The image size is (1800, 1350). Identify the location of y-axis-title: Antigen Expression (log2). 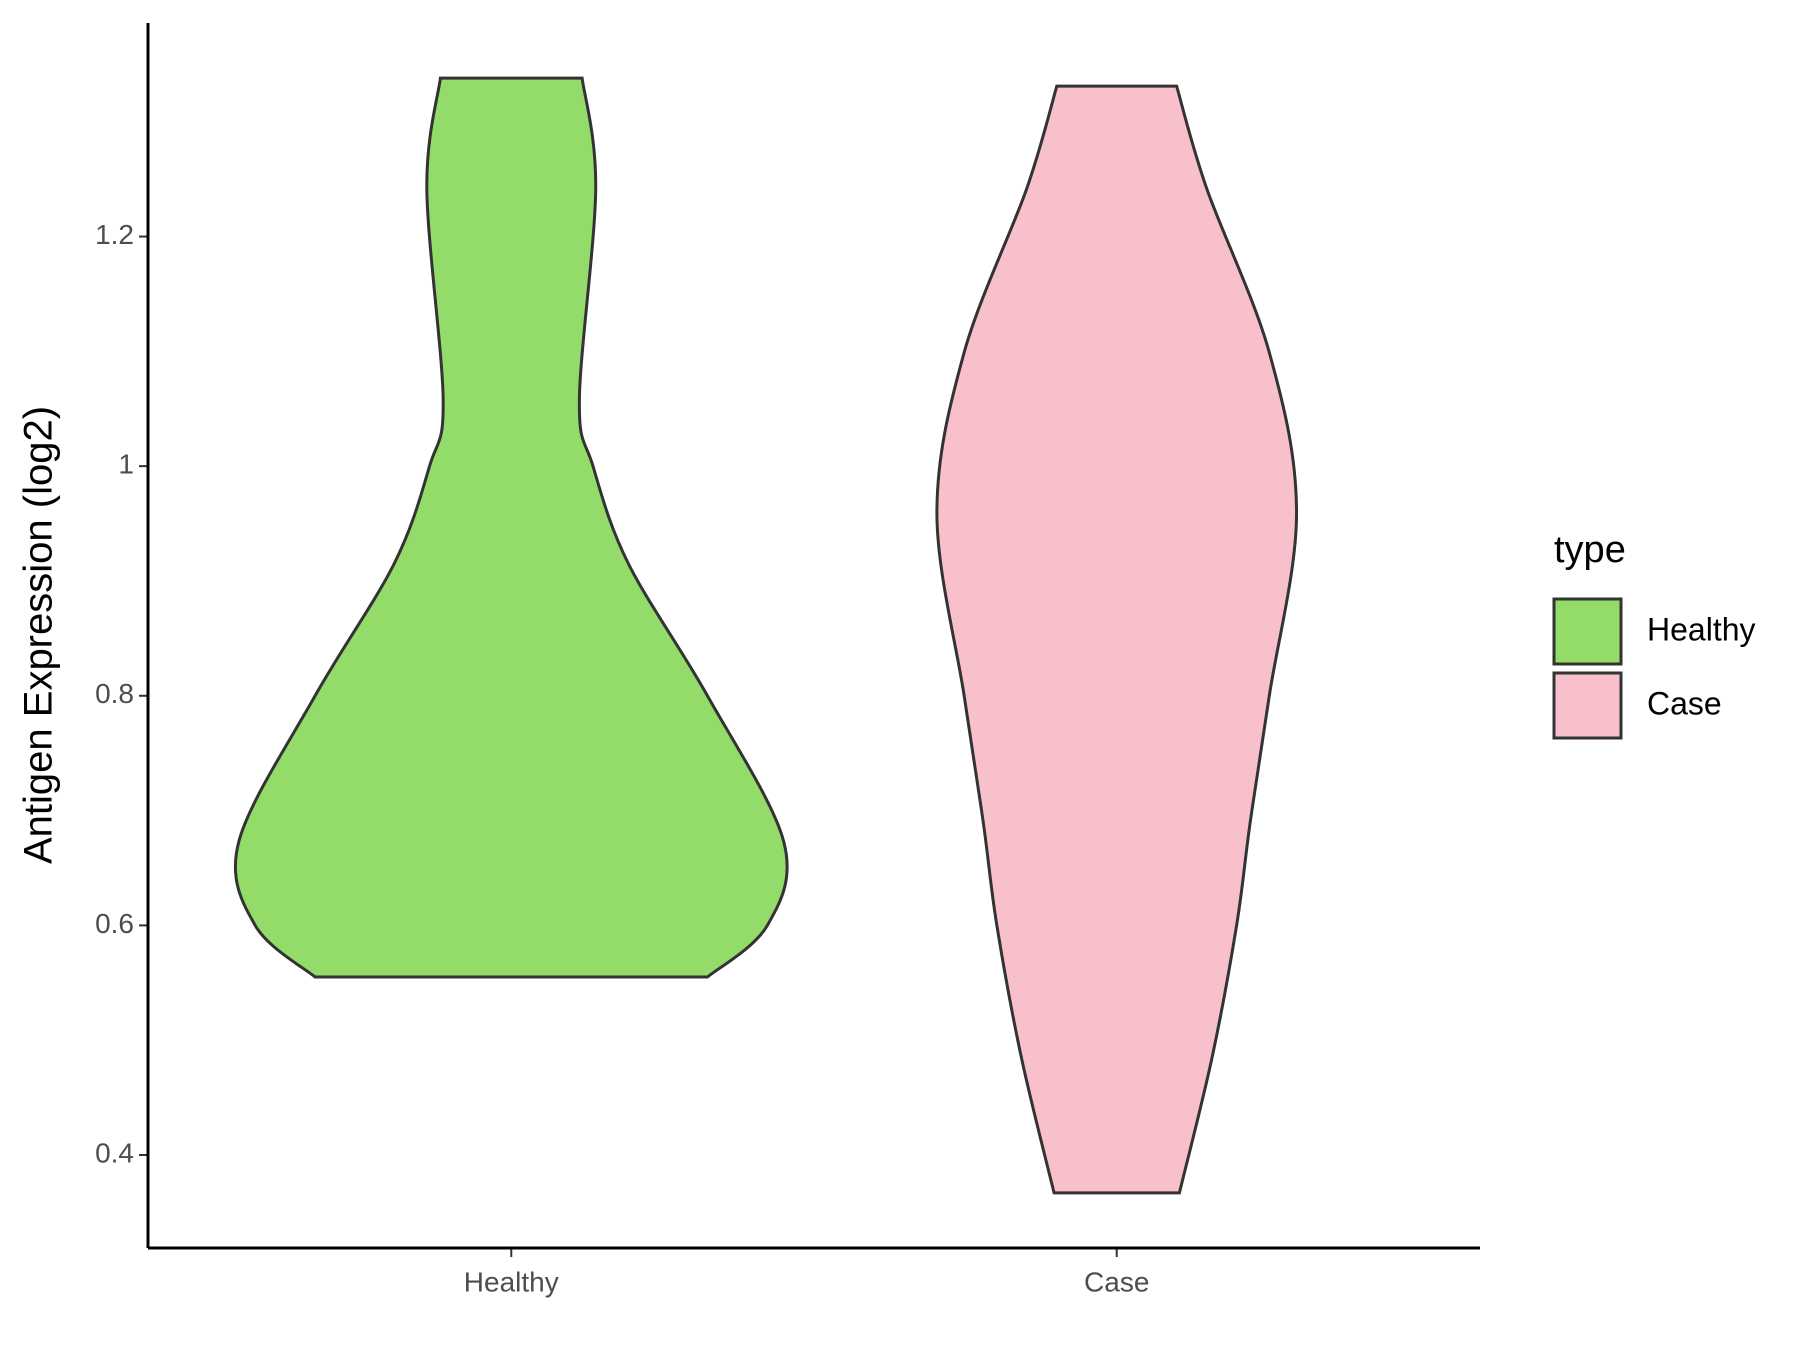
(39, 635).